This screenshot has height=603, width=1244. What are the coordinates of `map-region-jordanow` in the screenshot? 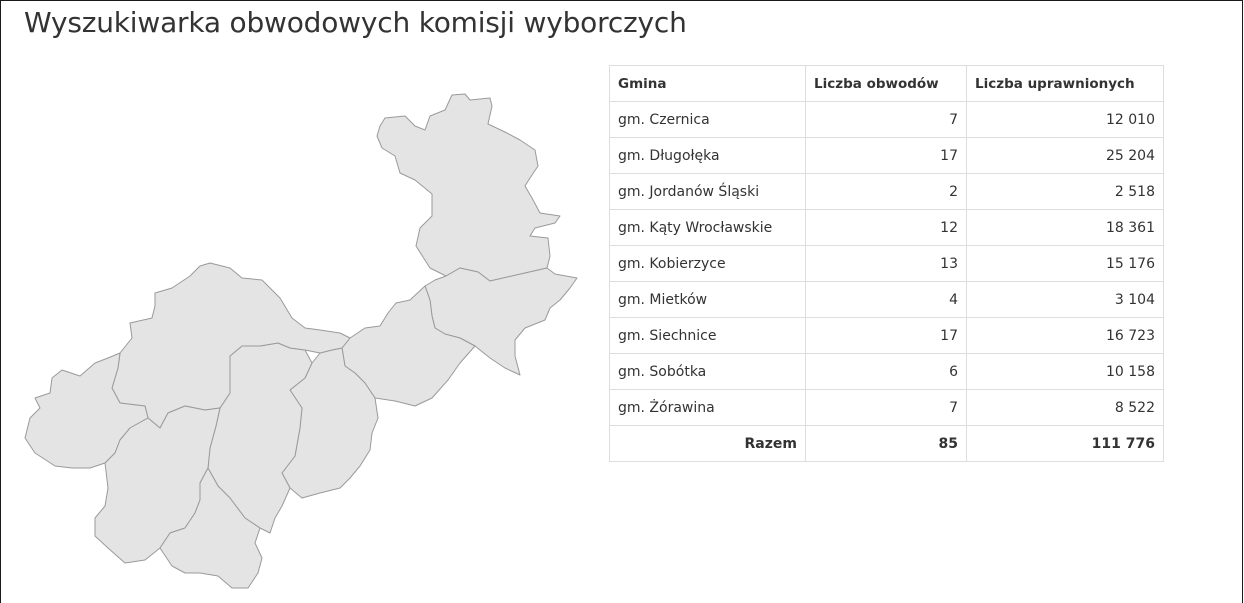 It's located at (211, 528).